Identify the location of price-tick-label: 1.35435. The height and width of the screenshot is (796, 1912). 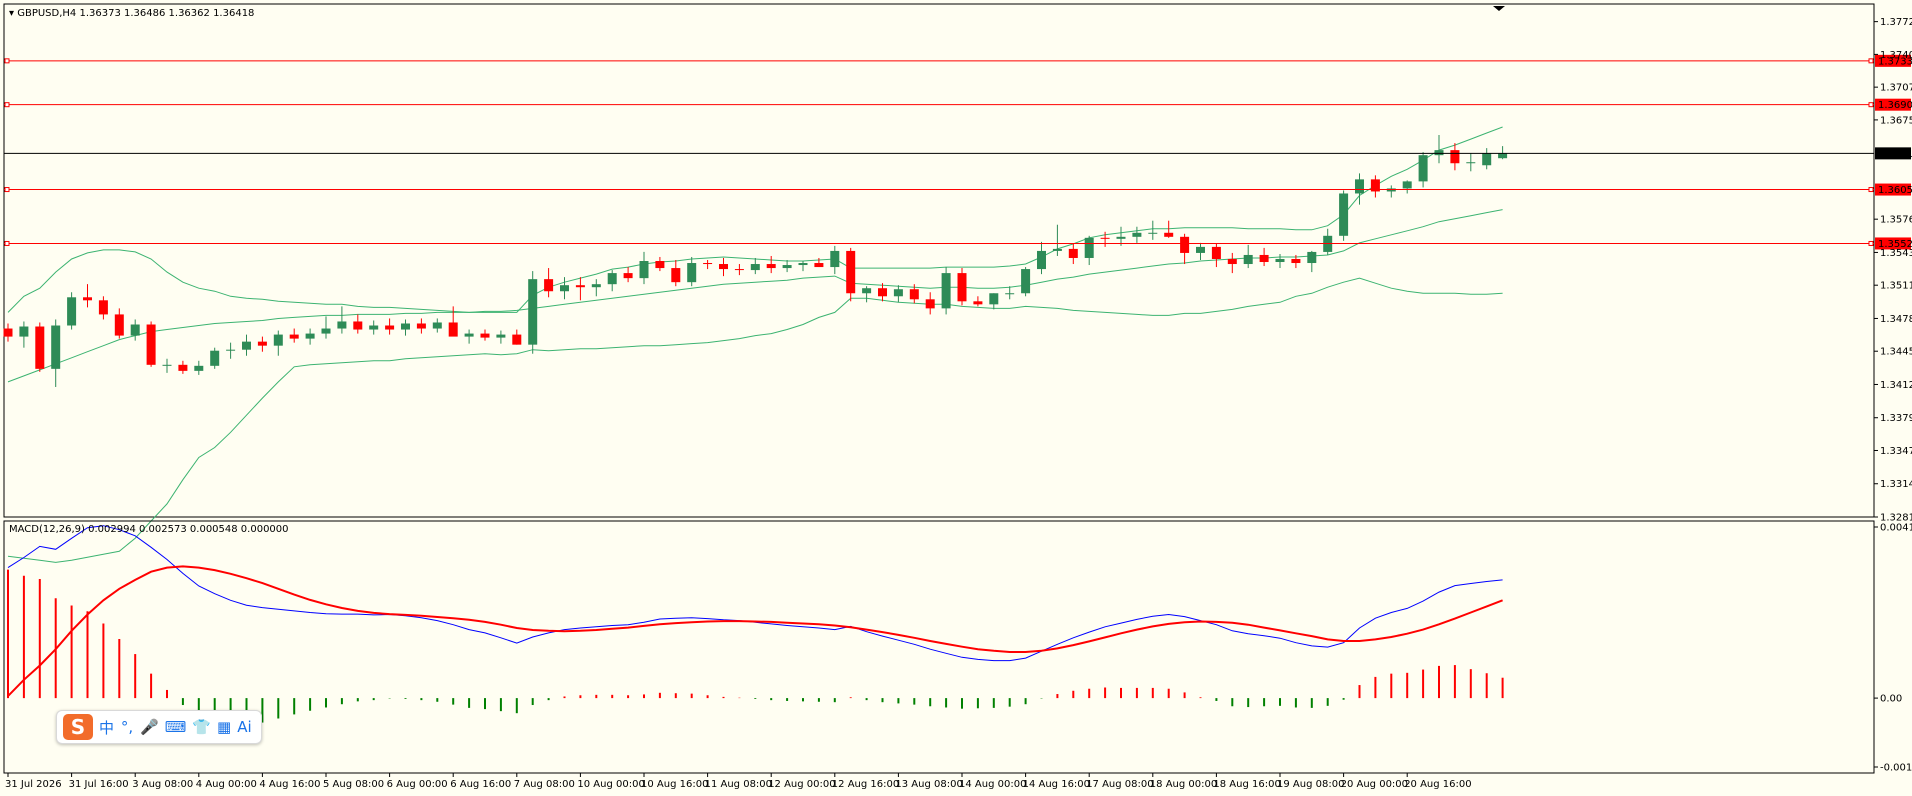
(1896, 253).